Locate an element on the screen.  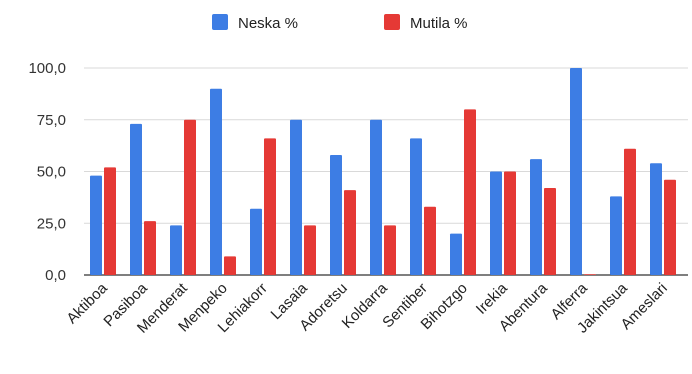
bar-mutila-pasiboa is located at coordinates (150, 248).